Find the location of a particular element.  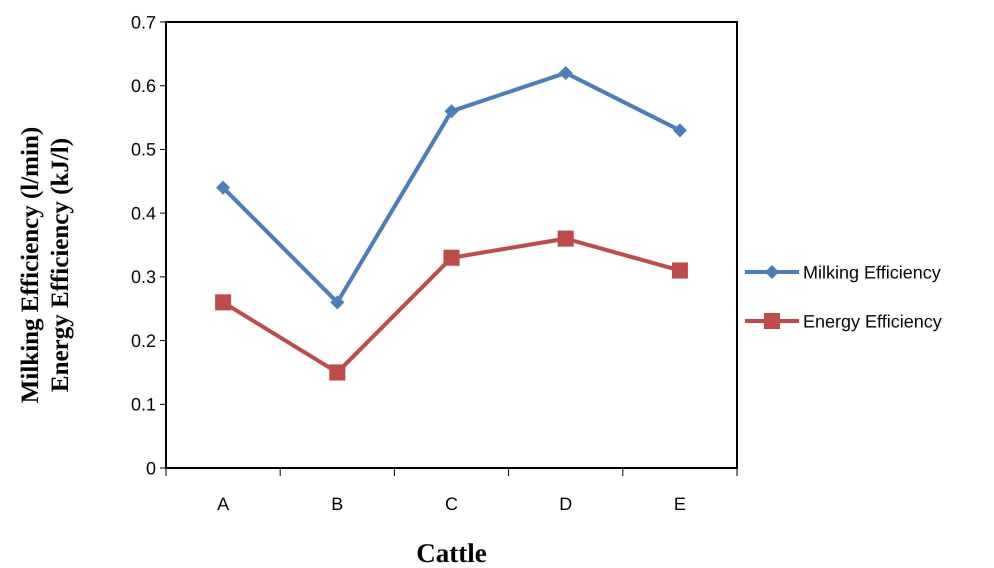

legend-label: Energy Efficiency is located at coordinates (872, 321).